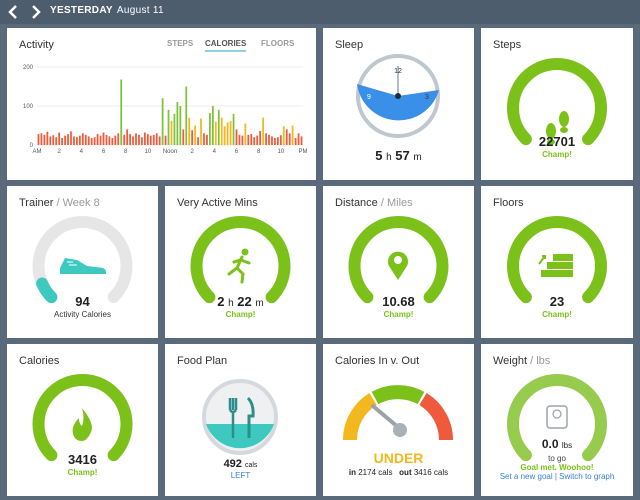 The width and height of the screenshot is (640, 500). Describe the element at coordinates (399, 203) in the screenshot. I see `distance-unit: Miles` at that location.